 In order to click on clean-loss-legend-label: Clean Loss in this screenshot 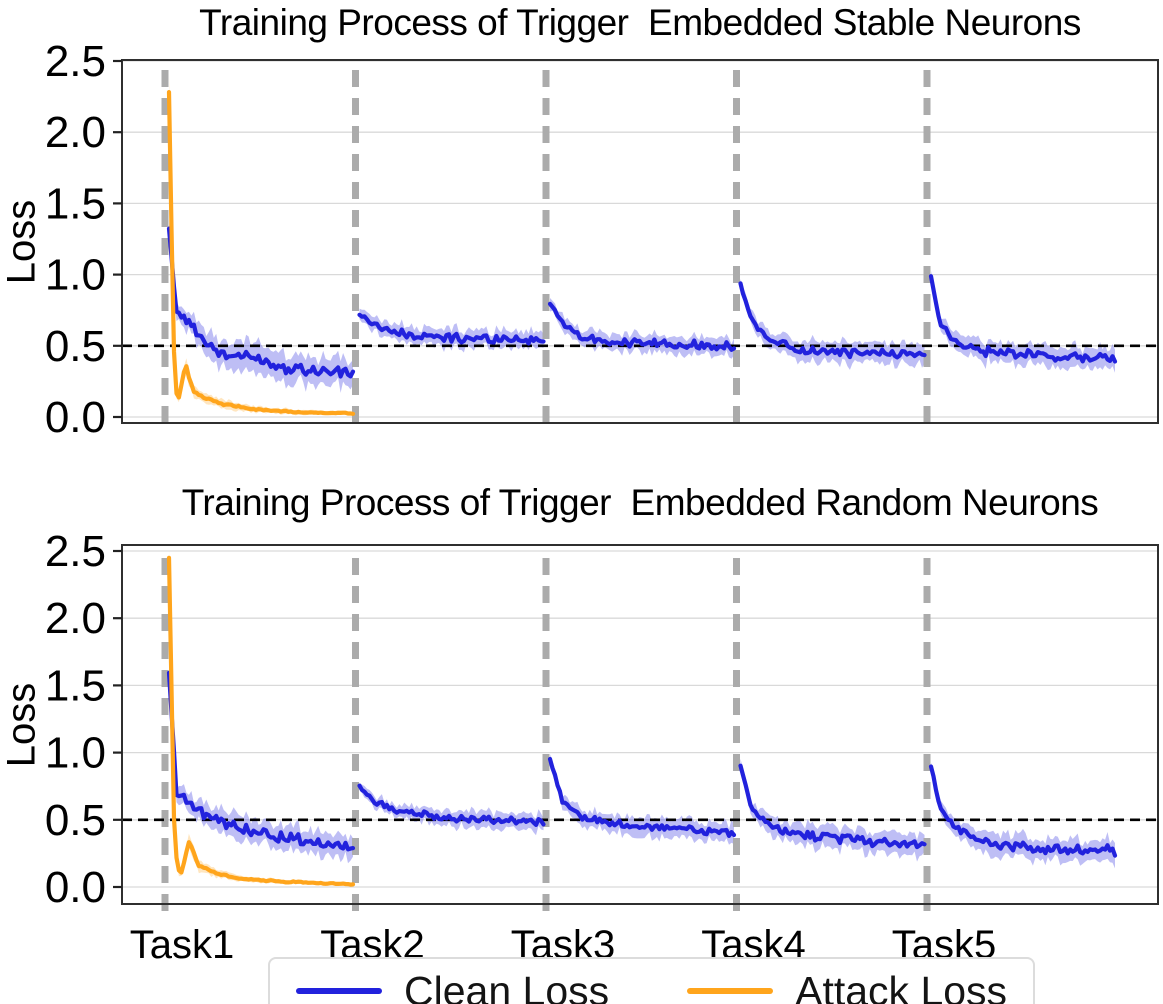, I will do `click(507, 985)`.